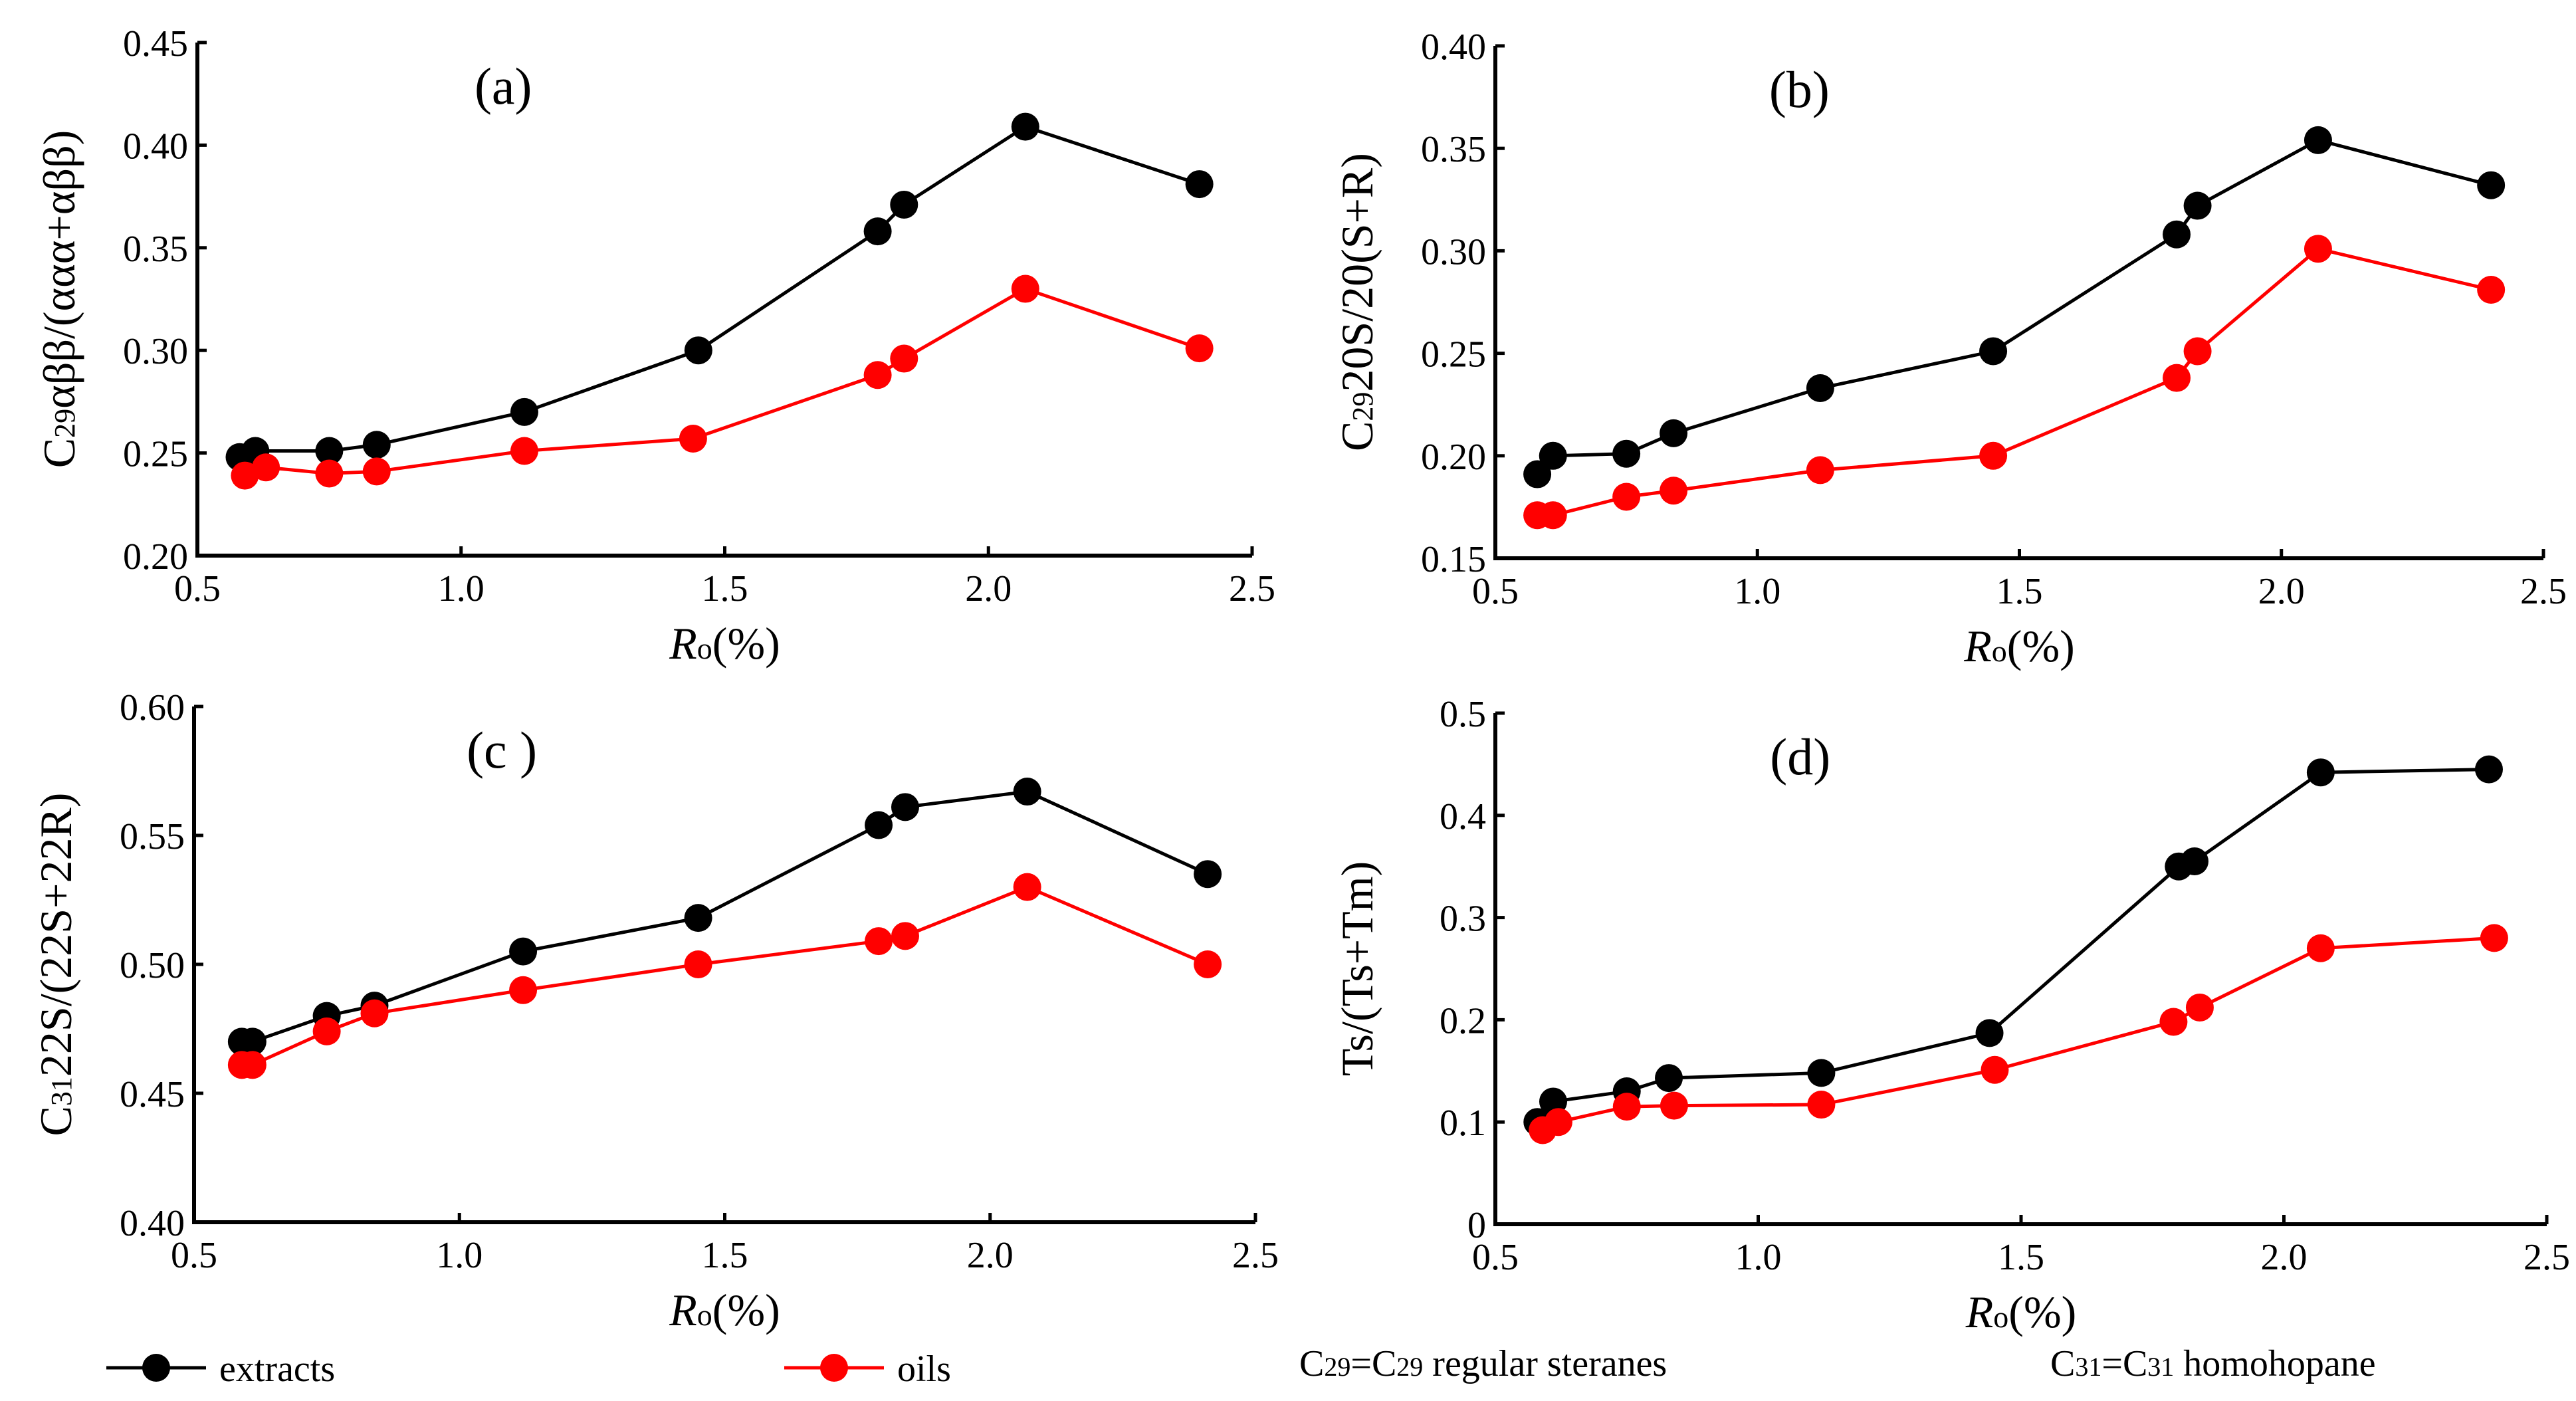 The height and width of the screenshot is (1401, 2576). Describe the element at coordinates (194, 1255) in the screenshot. I see `x-tick-label: 0.5` at that location.